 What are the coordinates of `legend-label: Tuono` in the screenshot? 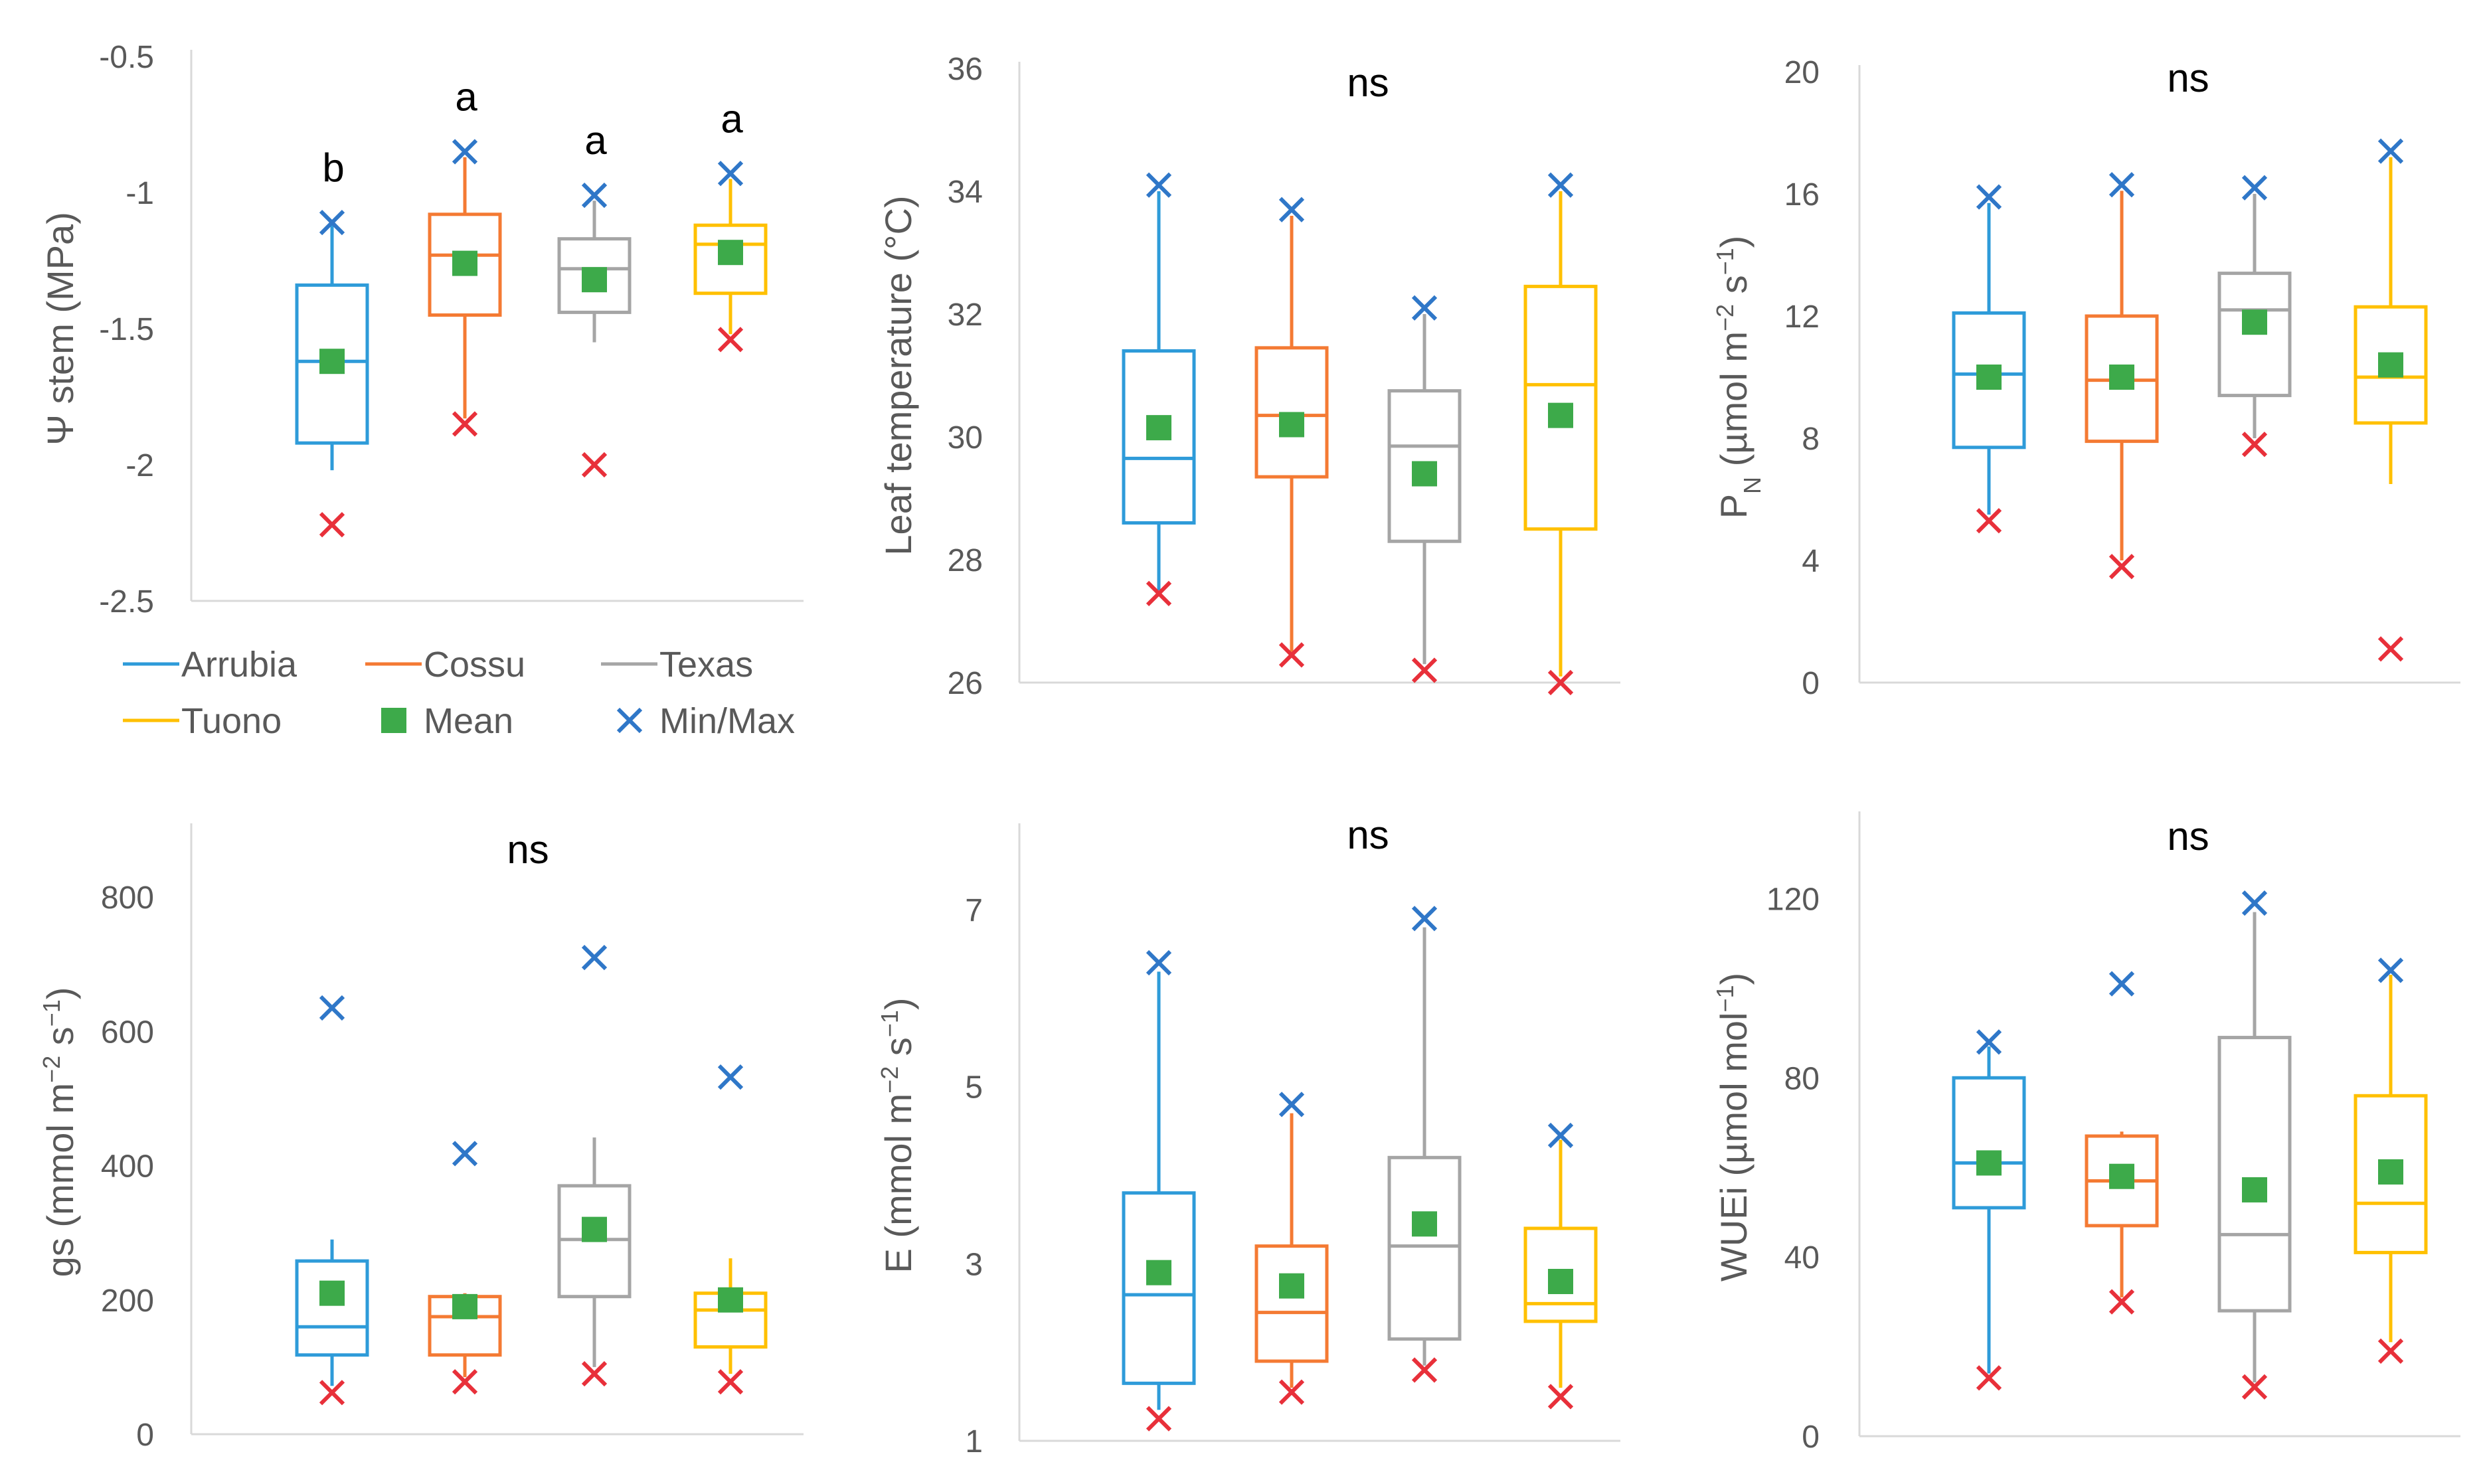 It's located at (231, 721).